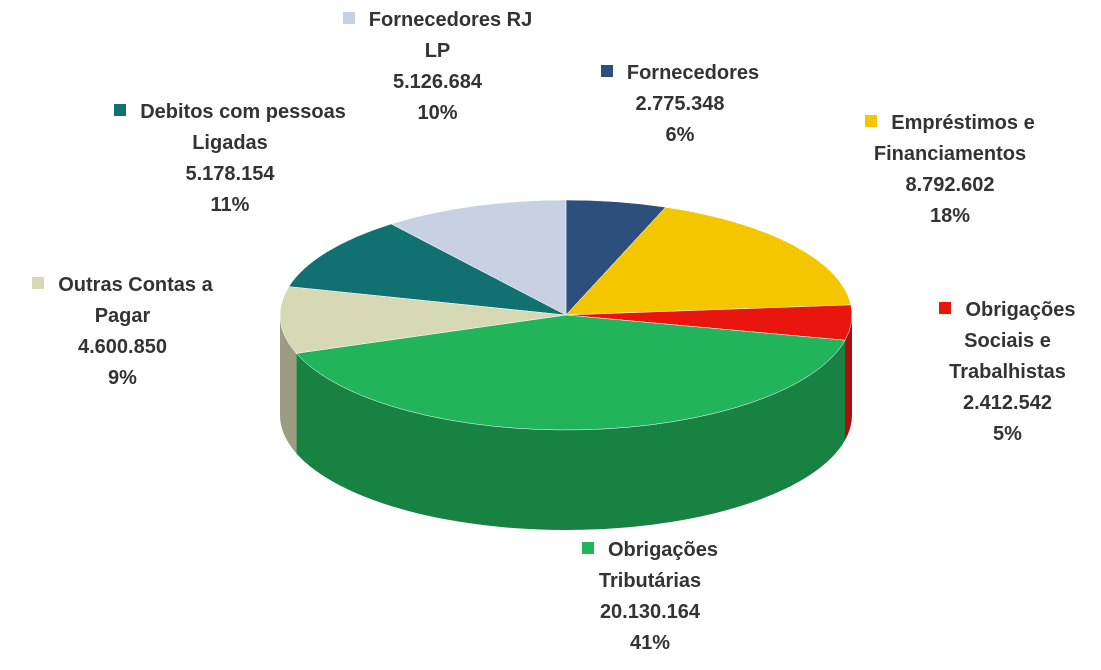  I want to click on value-label: 2.775.348, so click(680, 104).